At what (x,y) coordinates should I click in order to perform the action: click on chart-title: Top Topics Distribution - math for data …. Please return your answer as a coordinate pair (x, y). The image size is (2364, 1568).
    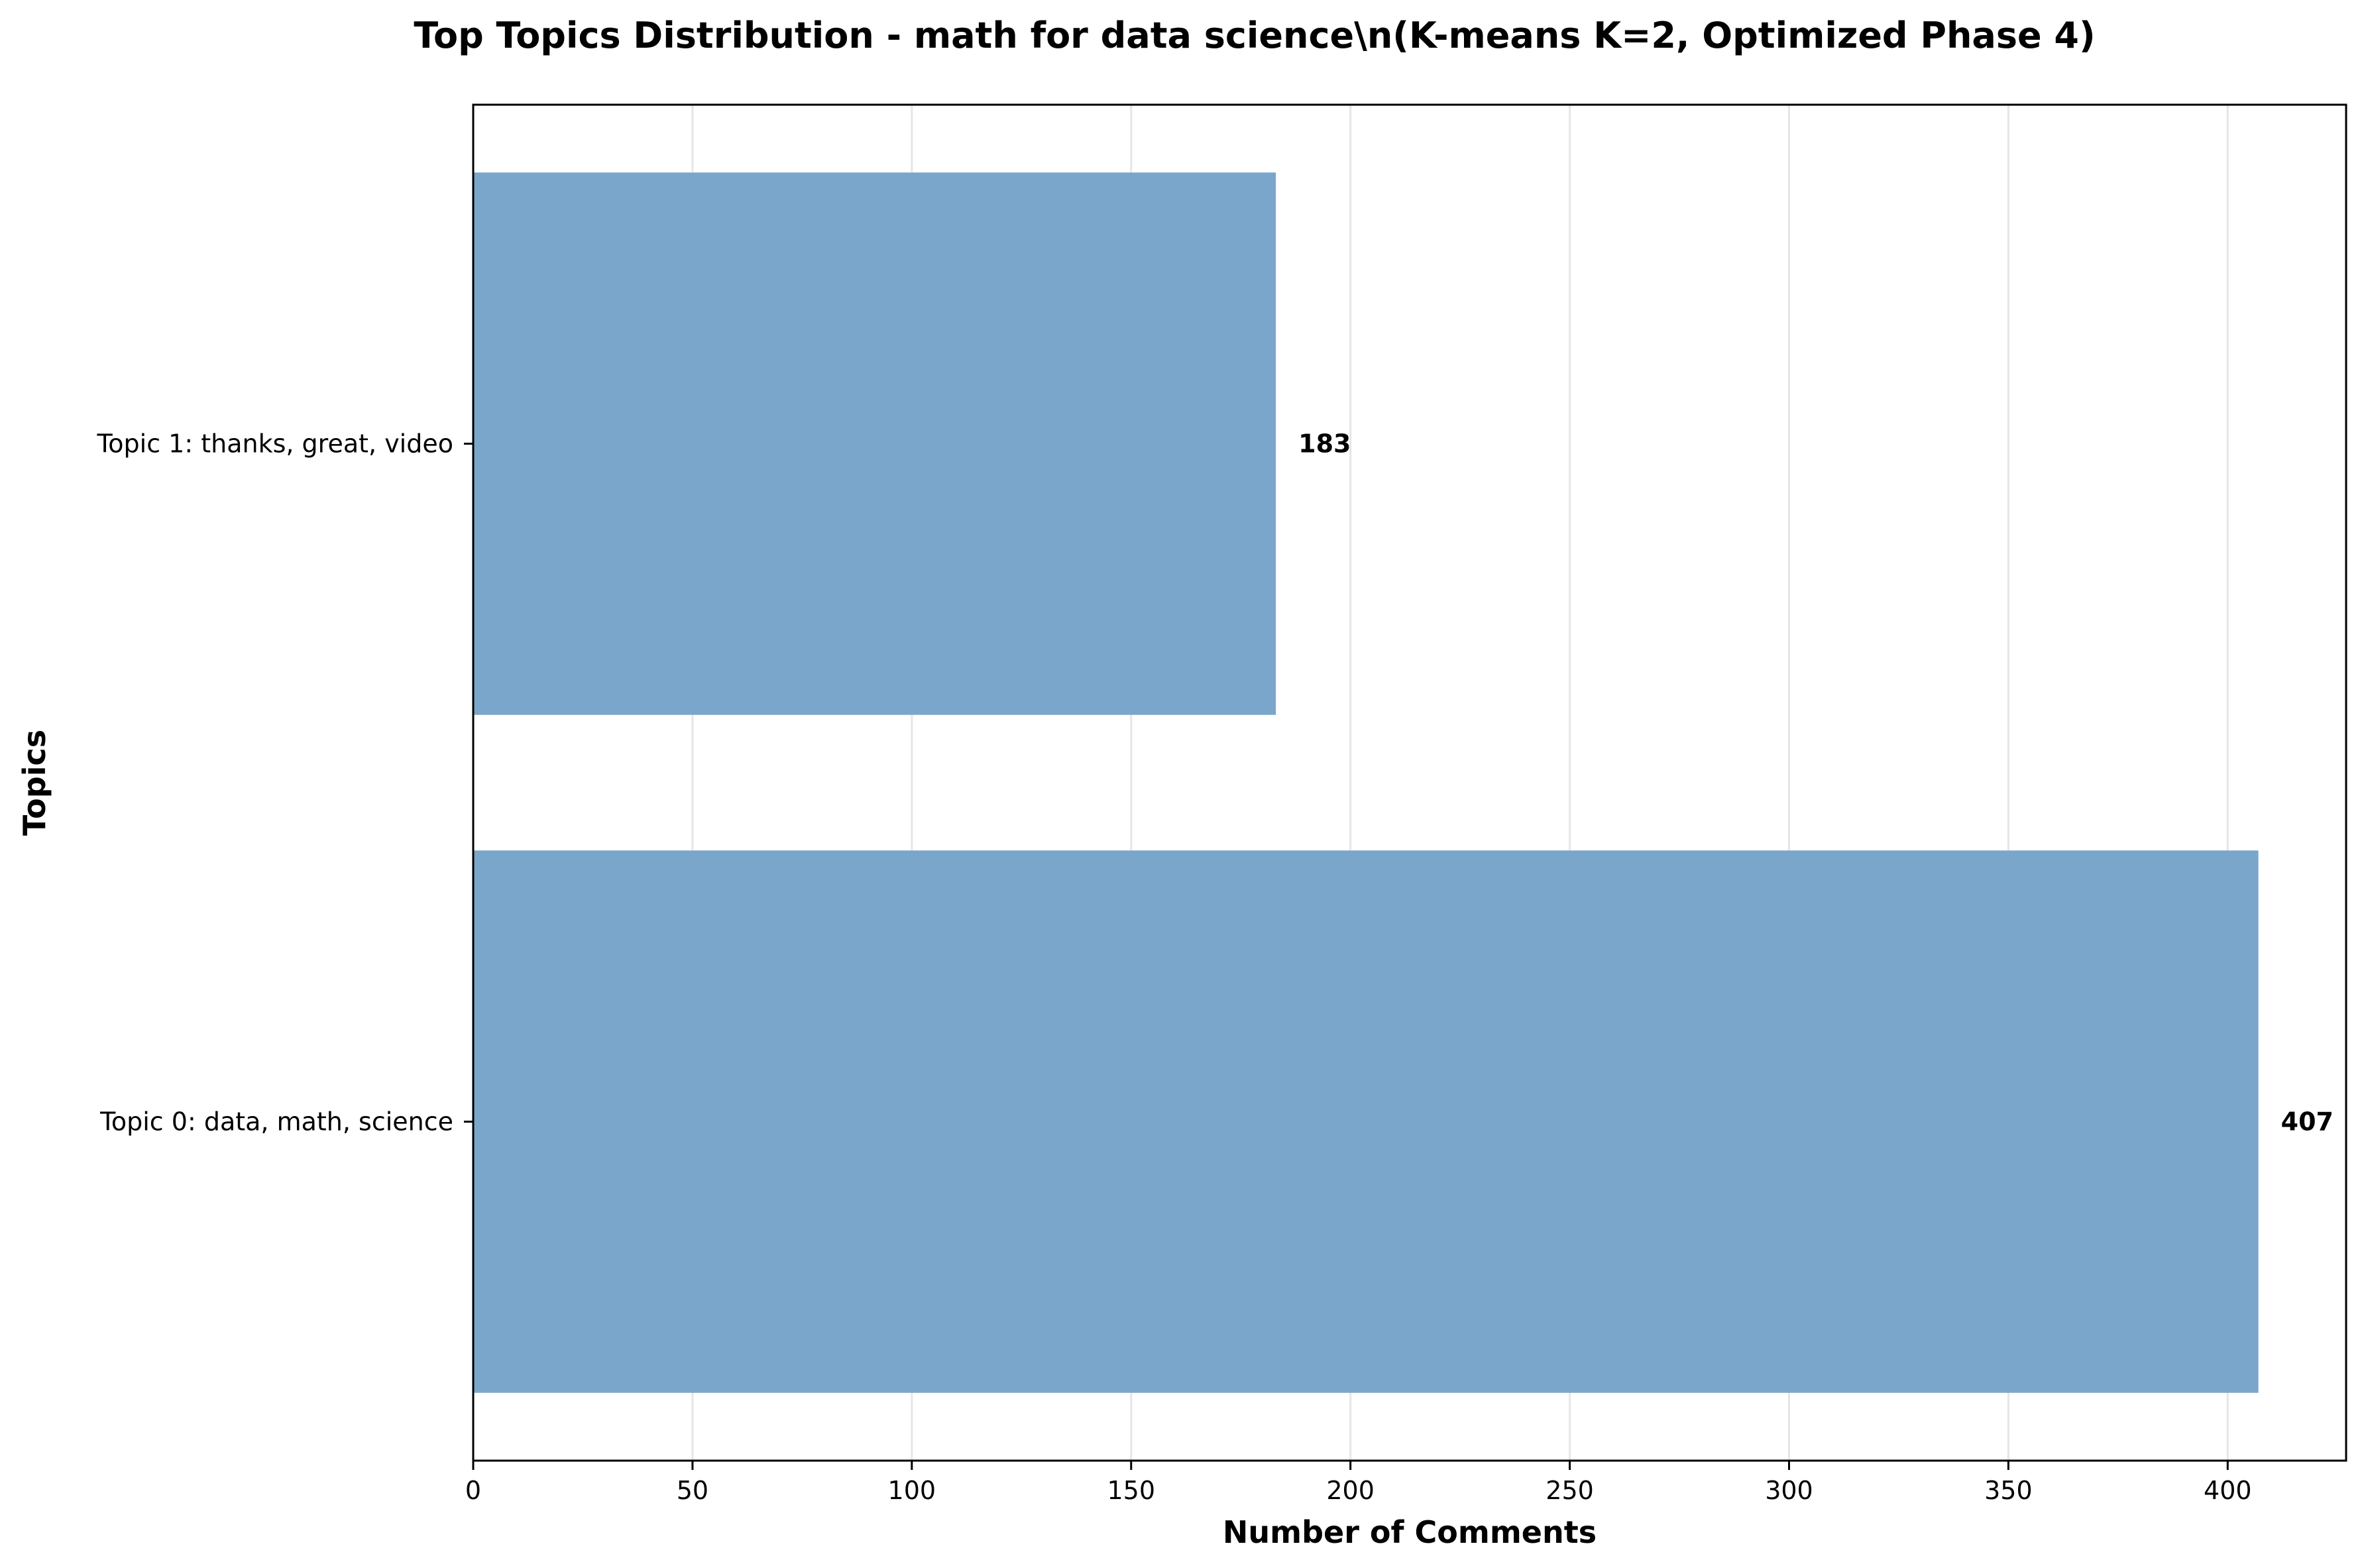
    Looking at the image, I should click on (1254, 35).